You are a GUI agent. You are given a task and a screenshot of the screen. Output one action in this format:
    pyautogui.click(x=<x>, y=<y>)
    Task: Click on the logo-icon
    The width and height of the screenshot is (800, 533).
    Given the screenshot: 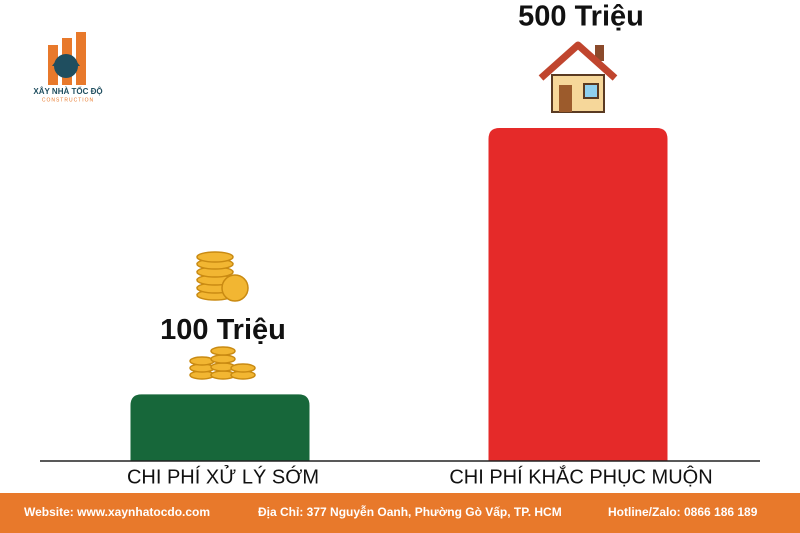 What is the action you would take?
    pyautogui.click(x=67, y=58)
    